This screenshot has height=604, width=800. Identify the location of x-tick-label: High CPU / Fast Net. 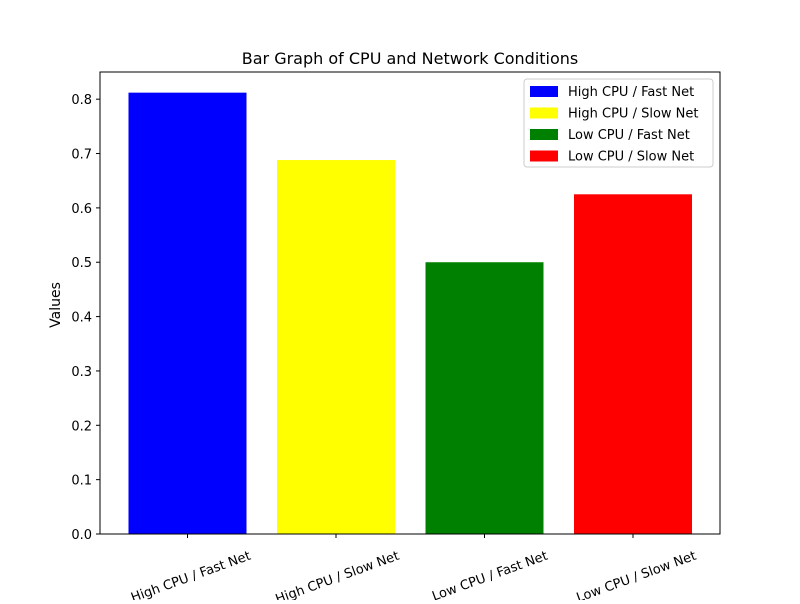
(191, 574).